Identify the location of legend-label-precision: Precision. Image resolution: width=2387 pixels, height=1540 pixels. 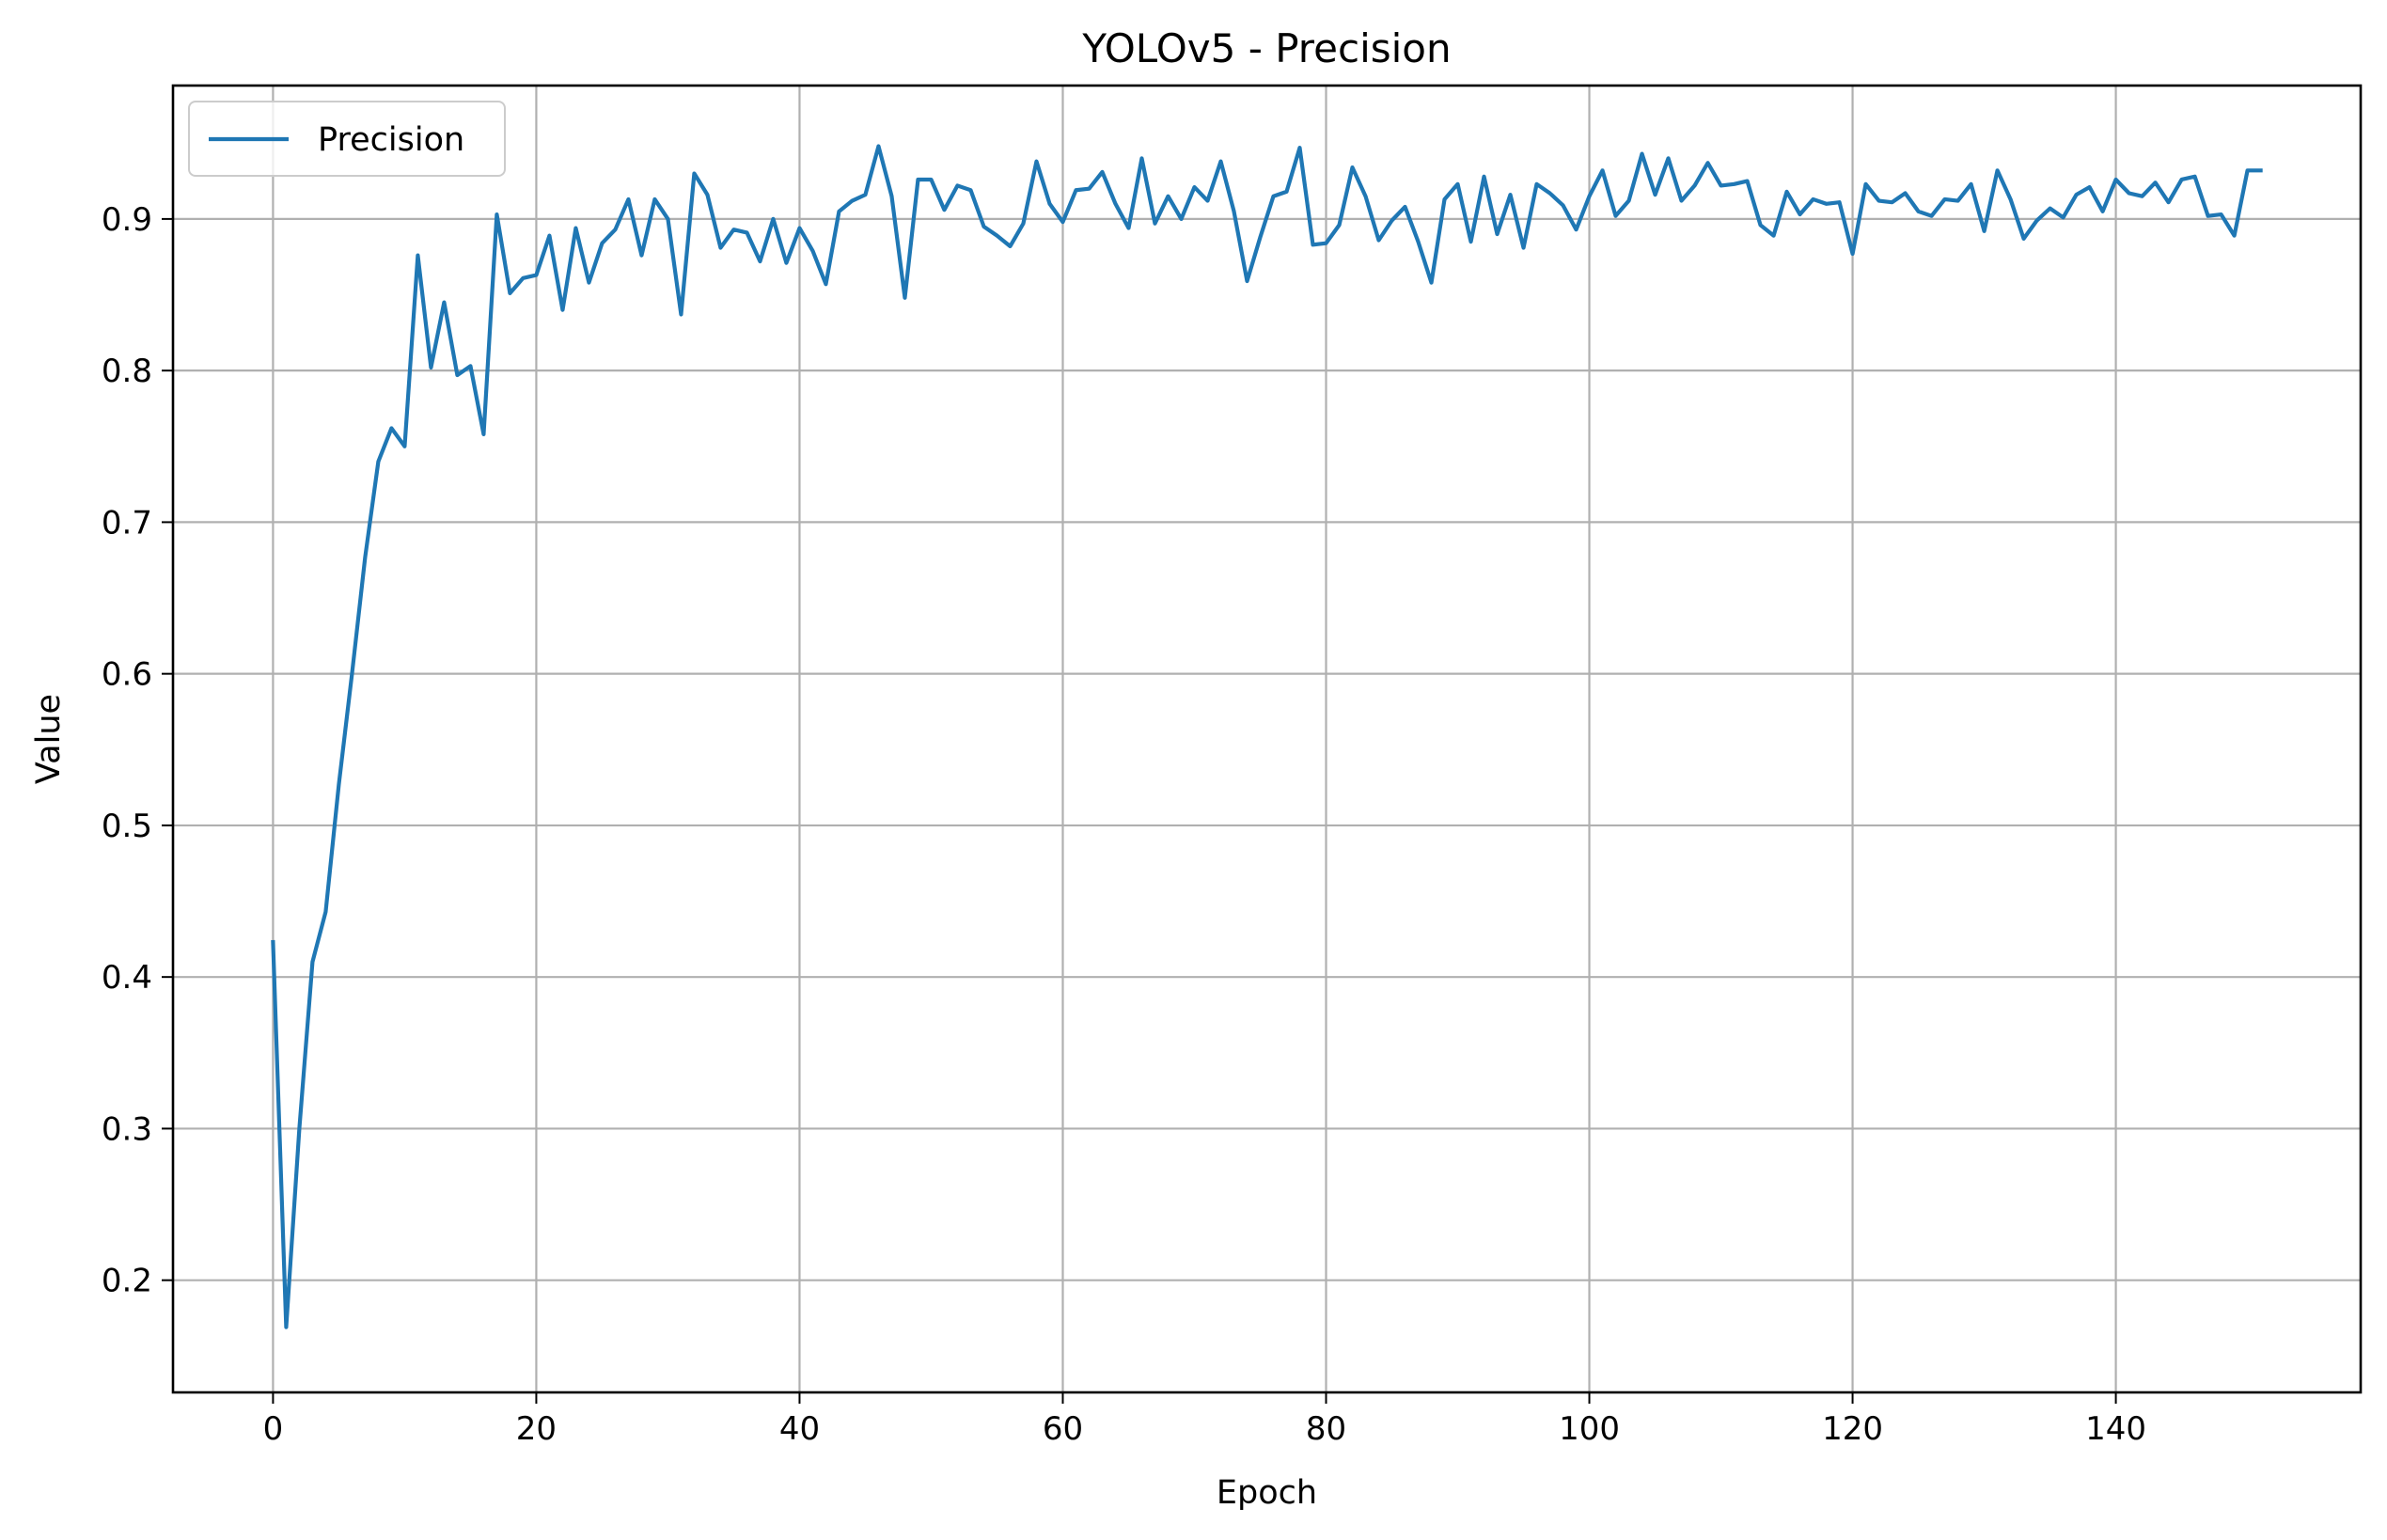
(391, 140).